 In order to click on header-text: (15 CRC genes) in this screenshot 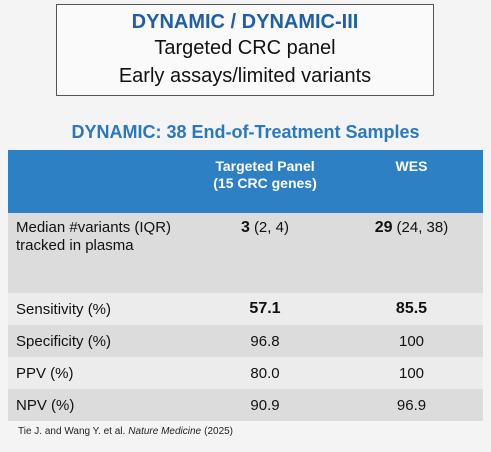, I will do `click(265, 183)`.